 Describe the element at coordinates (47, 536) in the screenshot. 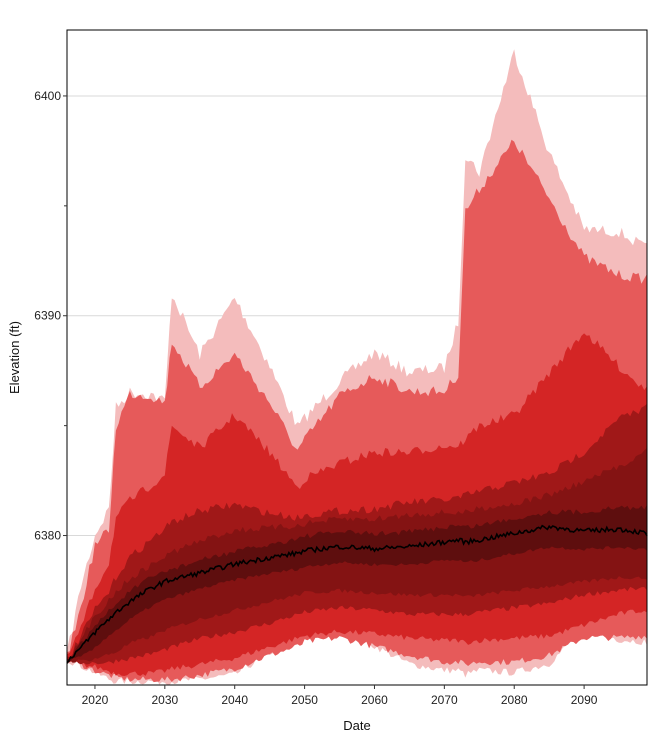

I see `y-tick-label: 6380` at that location.